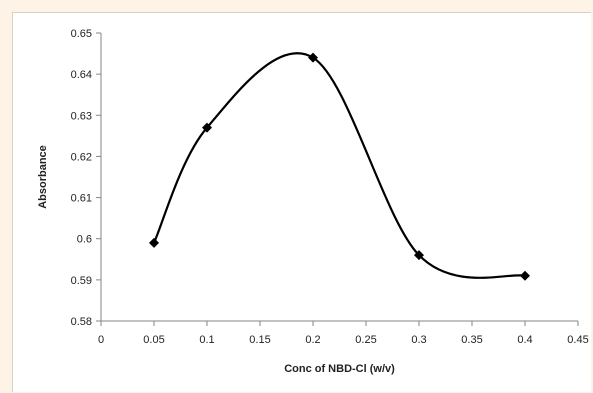 This screenshot has height=393, width=593. I want to click on y-tick-label: 0.59, so click(81, 281).